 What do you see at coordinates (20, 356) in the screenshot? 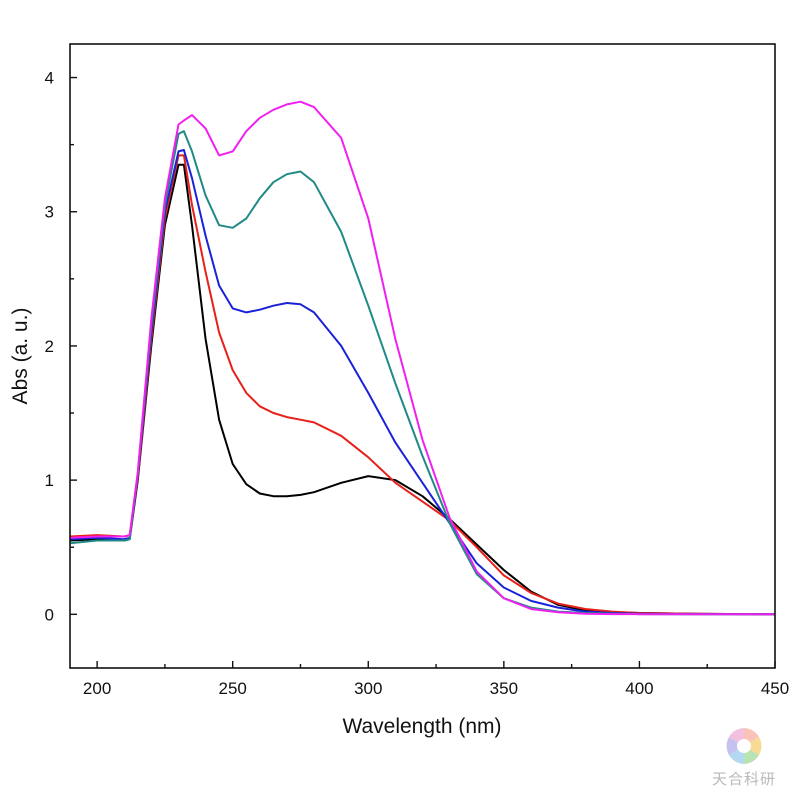
I see `y-axis-title: Abs (a. u.)` at bounding box center [20, 356].